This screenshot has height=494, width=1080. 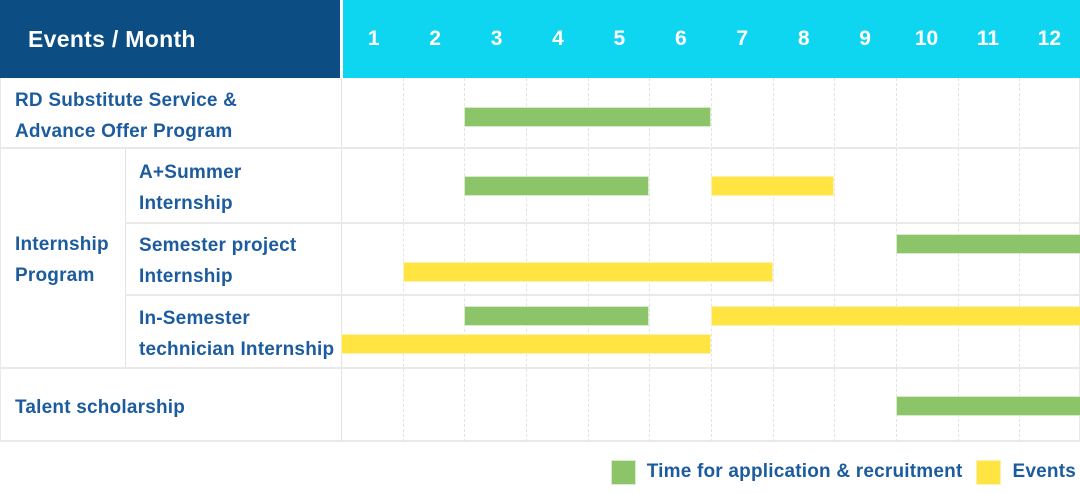 I want to click on row-label-line: Semester project, so click(x=218, y=245).